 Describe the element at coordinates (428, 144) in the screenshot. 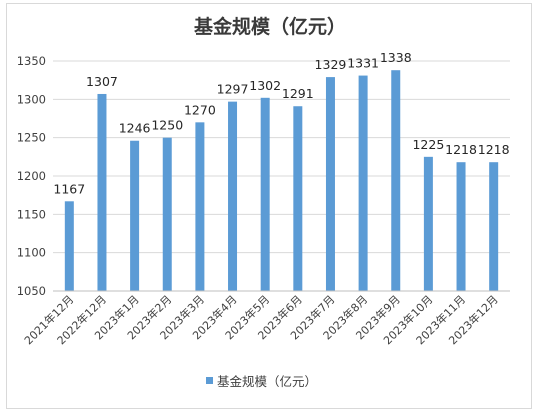

I see `data-label: 1225` at that location.